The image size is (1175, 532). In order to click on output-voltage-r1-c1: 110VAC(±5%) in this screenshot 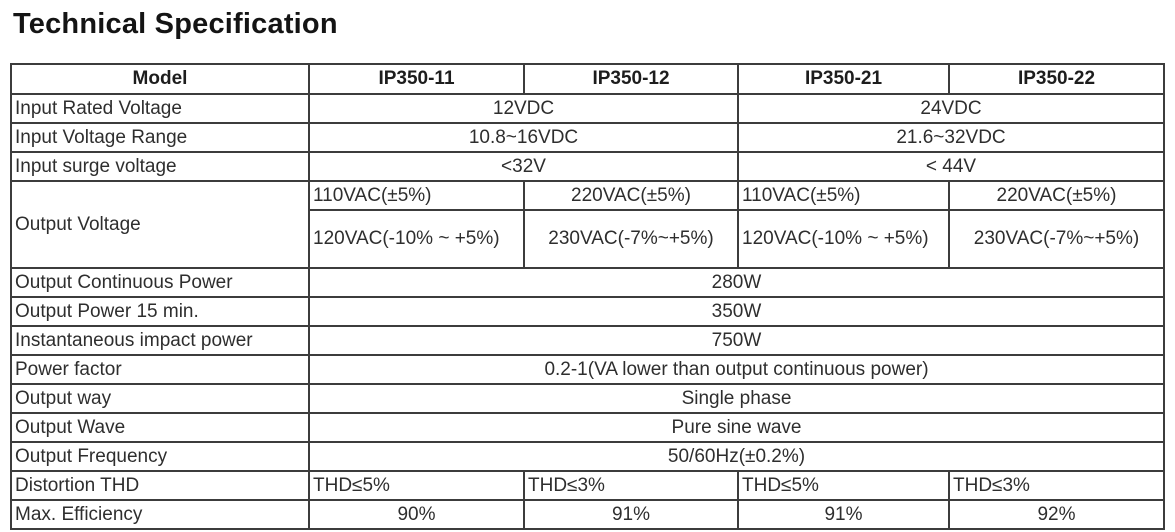, I will do `click(416, 195)`.